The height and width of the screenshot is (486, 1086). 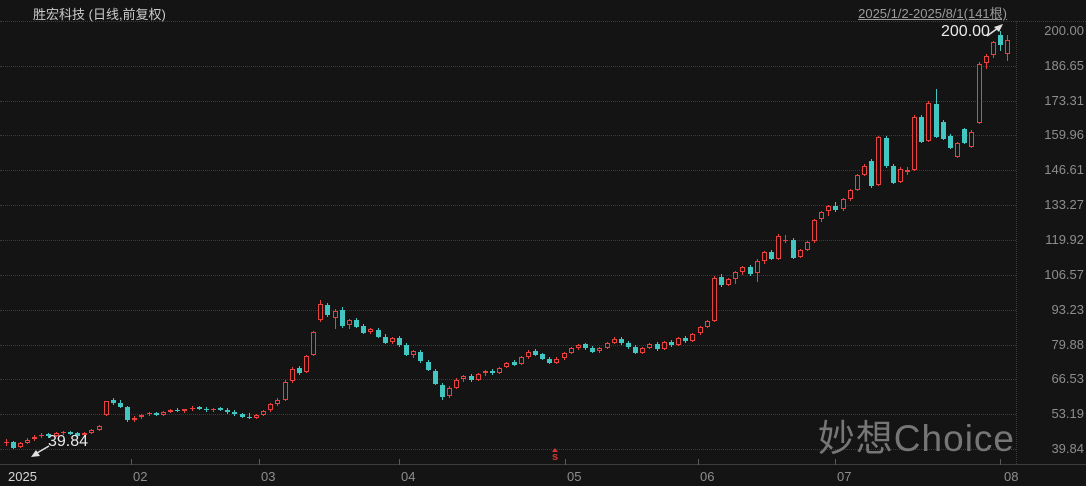 I want to click on x-axis-label: 03, so click(x=268, y=476).